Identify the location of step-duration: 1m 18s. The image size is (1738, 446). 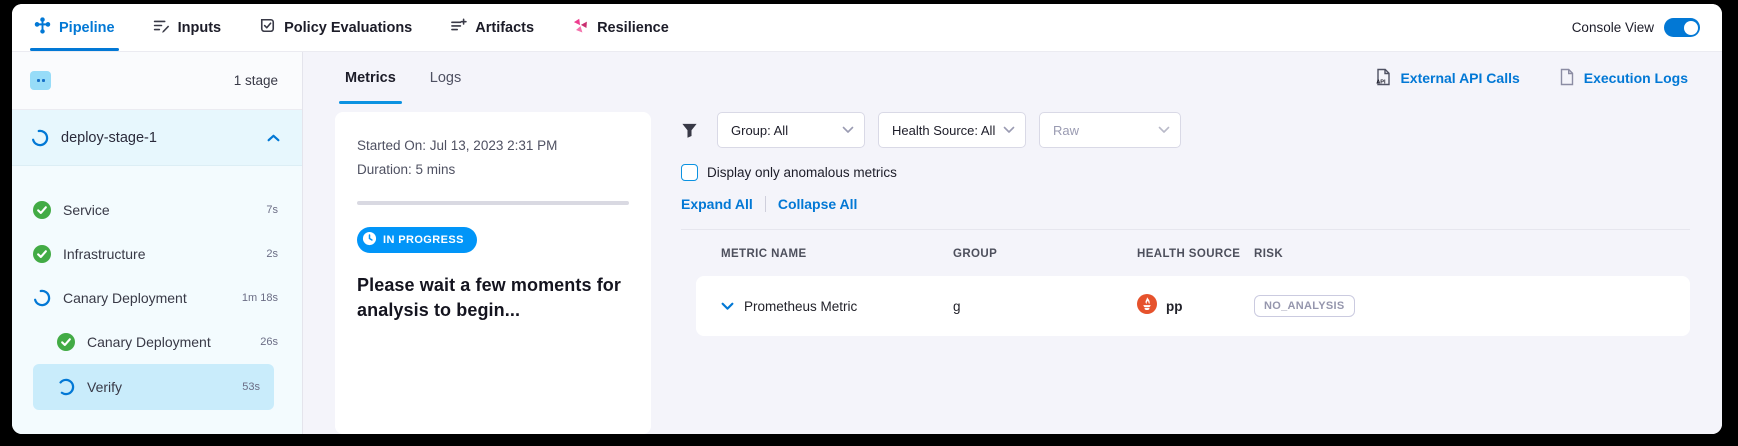
(259, 298).